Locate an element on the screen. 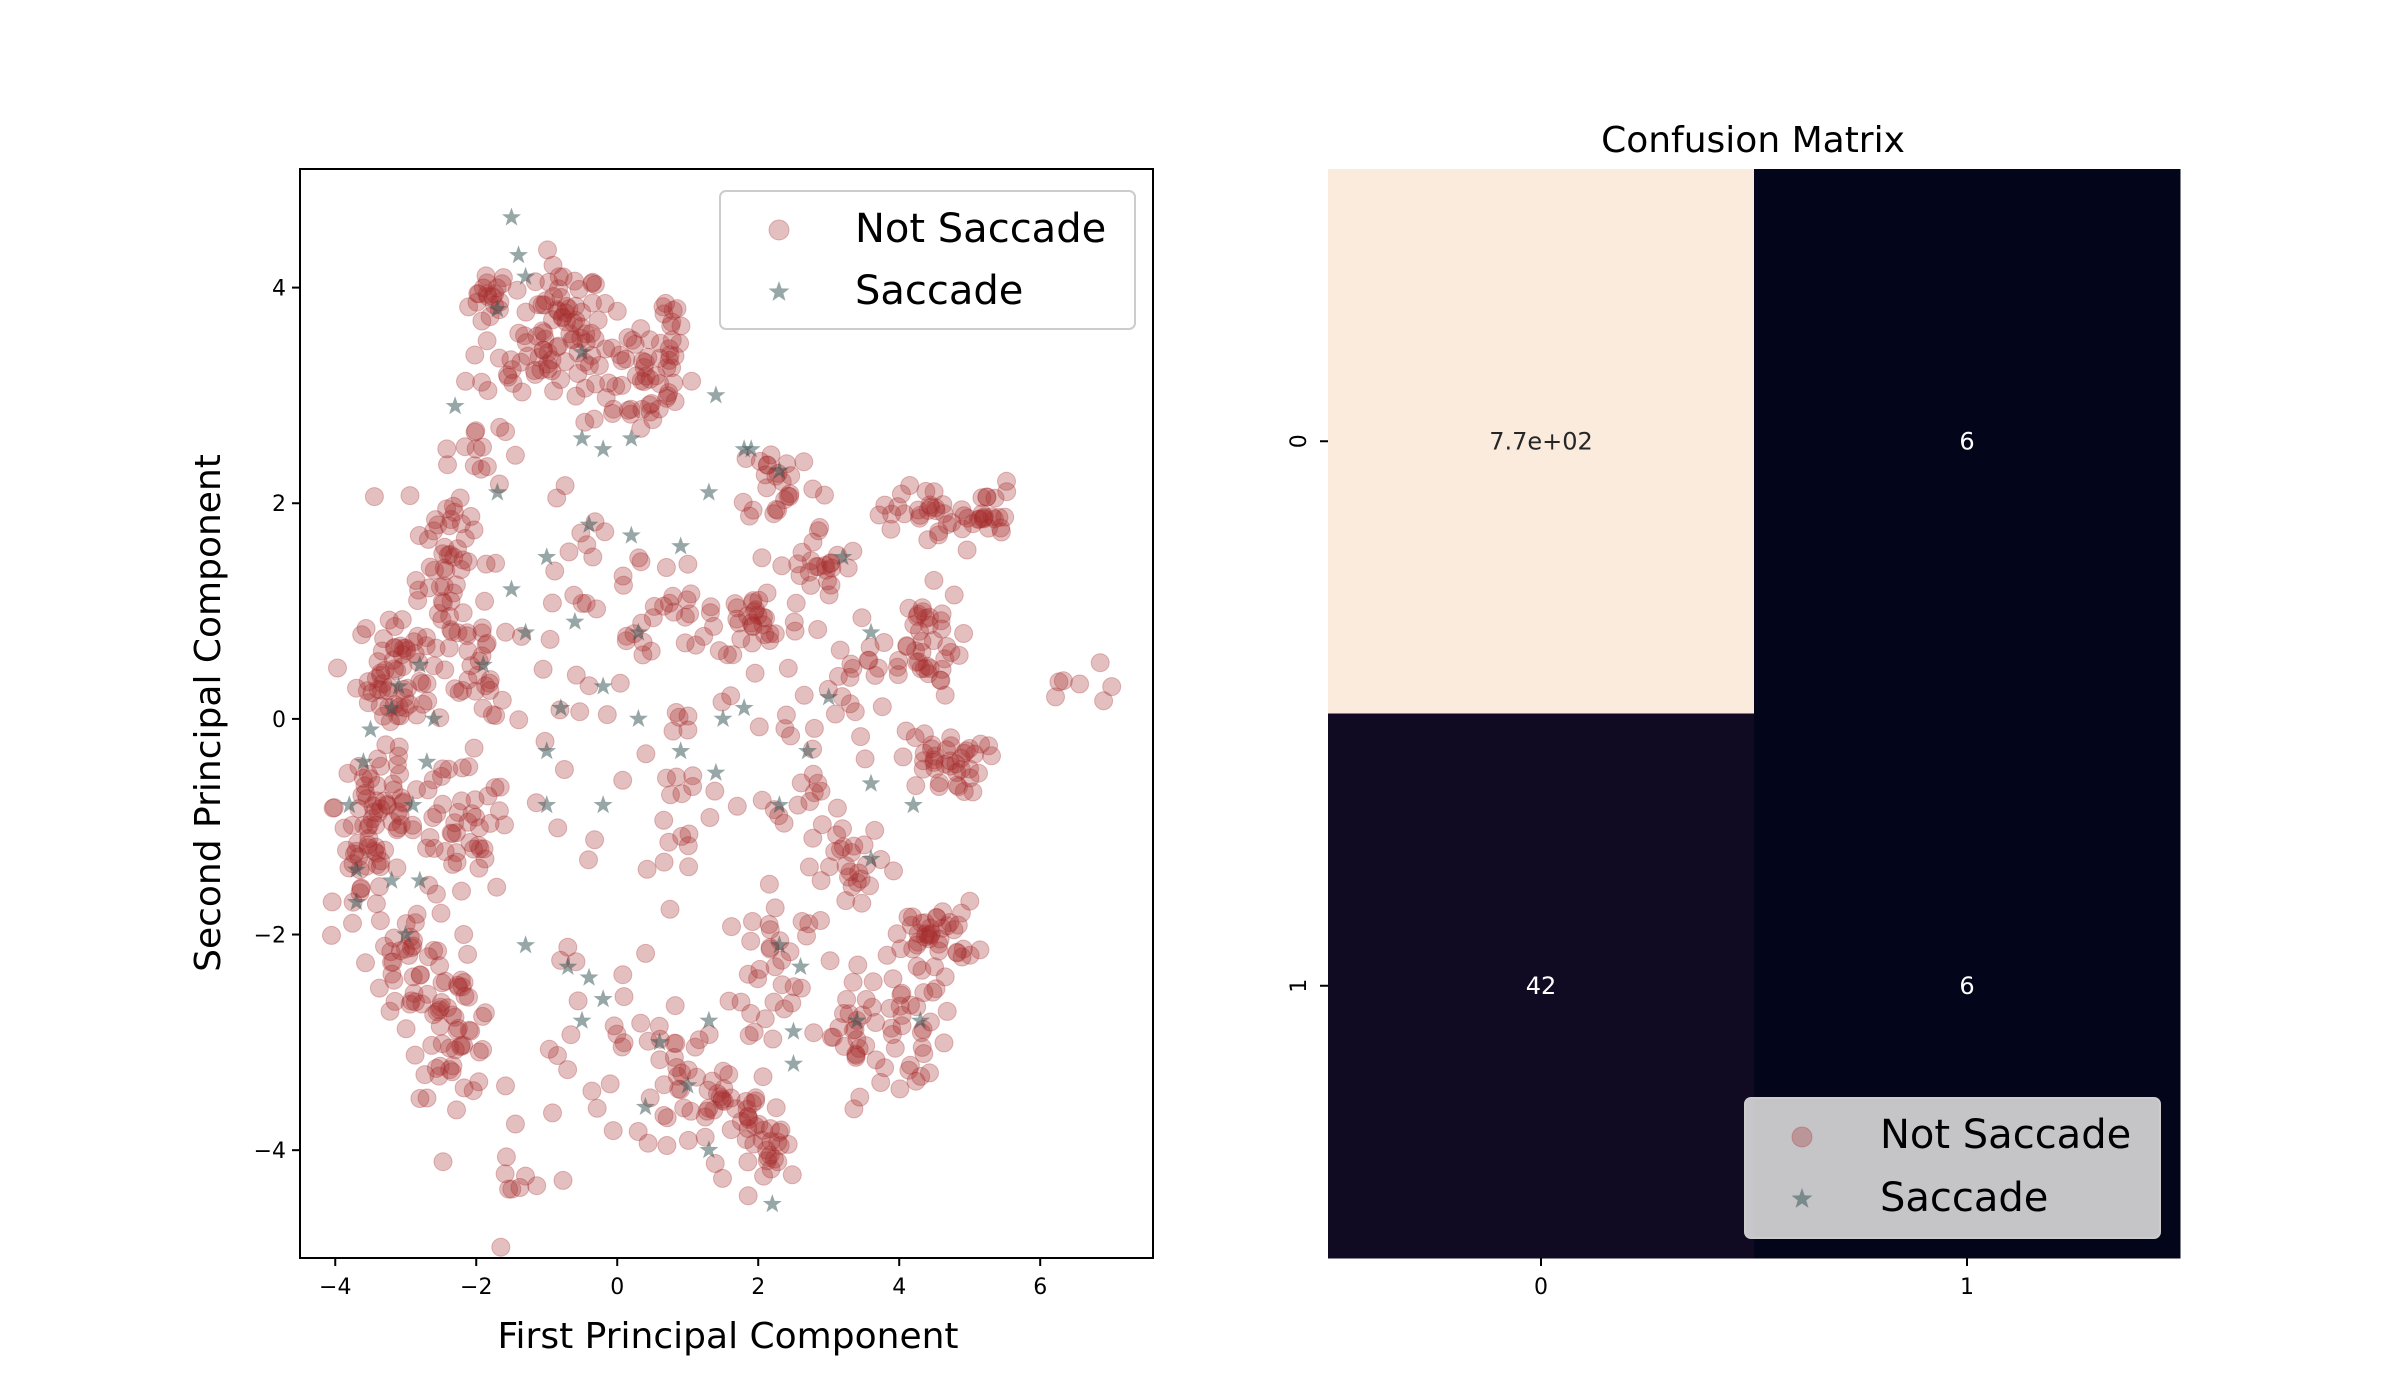 The width and height of the screenshot is (2400, 1400). x-tick-label: 2 is located at coordinates (758, 1287).